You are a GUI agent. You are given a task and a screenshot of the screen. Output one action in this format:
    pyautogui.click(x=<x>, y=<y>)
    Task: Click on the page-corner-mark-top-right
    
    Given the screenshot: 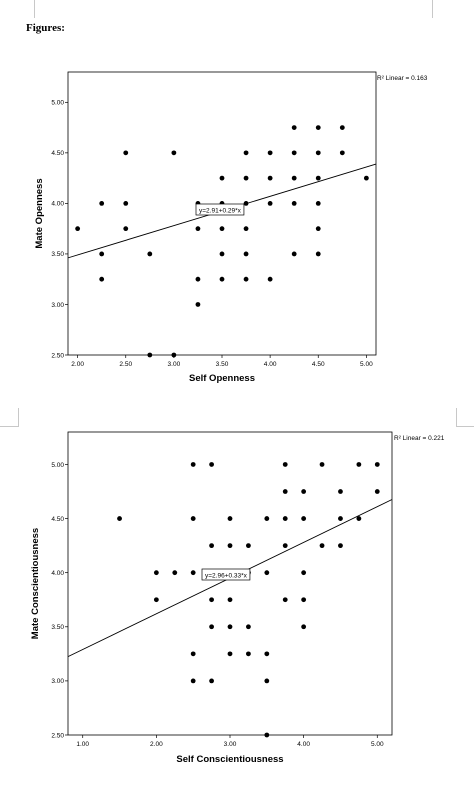 What is the action you would take?
    pyautogui.click(x=441, y=9)
    